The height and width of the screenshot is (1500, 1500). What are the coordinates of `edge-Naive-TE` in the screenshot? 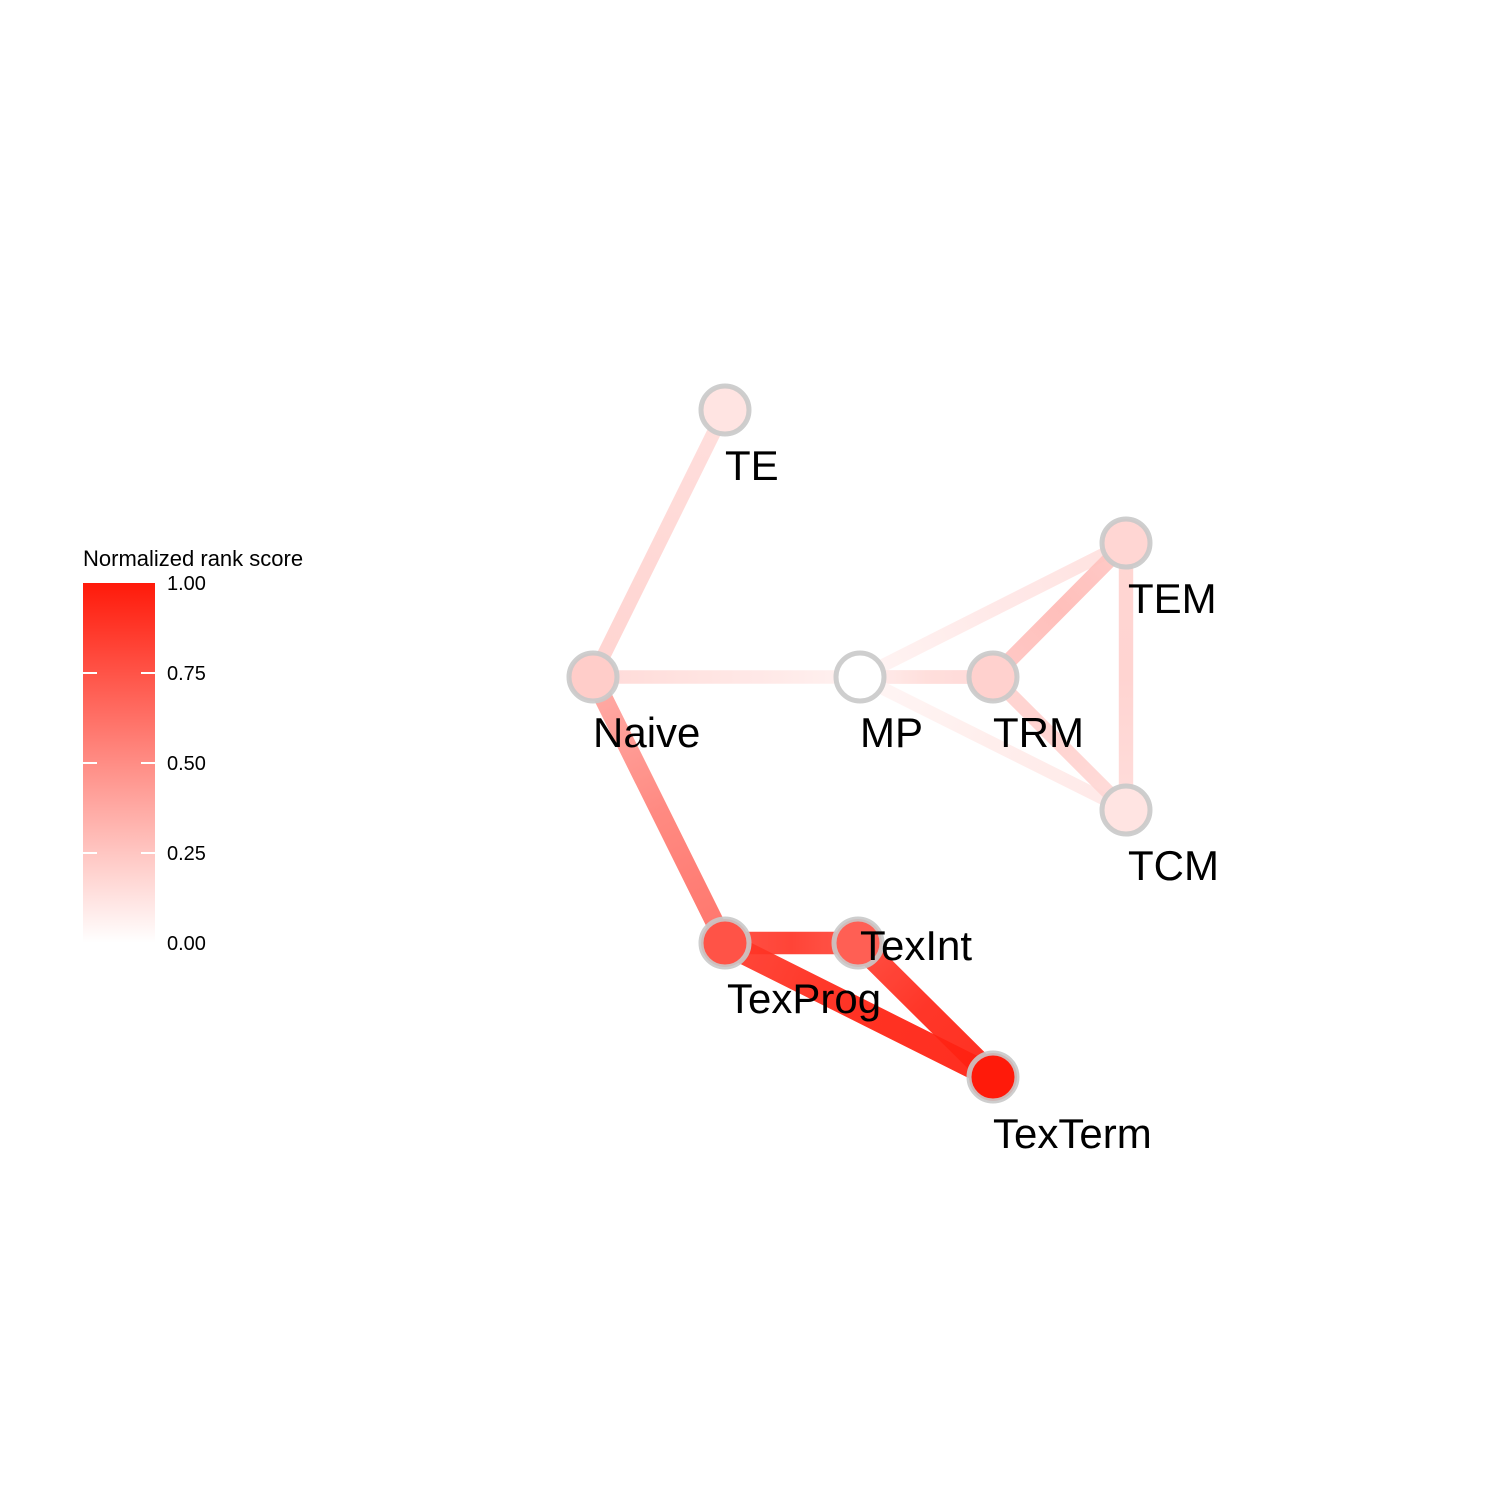 It's located at (659, 543).